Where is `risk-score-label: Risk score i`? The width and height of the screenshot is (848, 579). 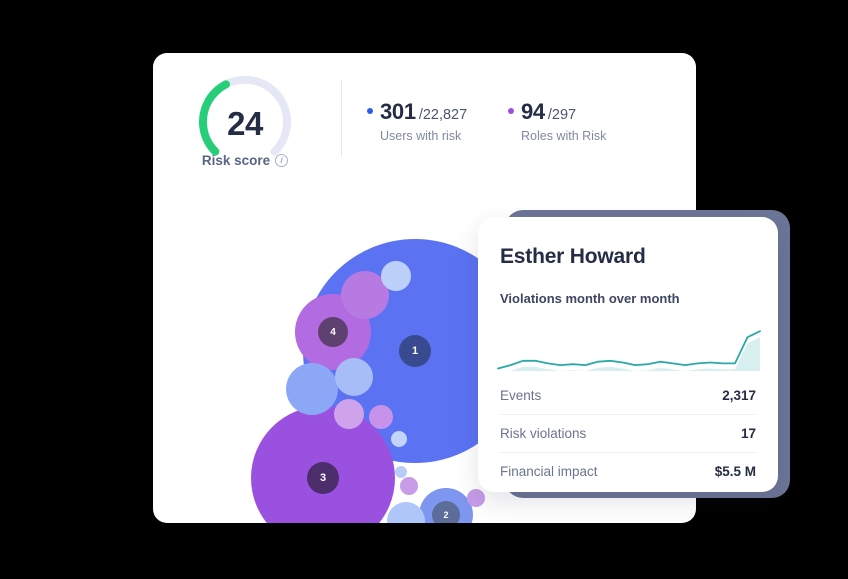
risk-score-label: Risk score i is located at coordinates (245, 160).